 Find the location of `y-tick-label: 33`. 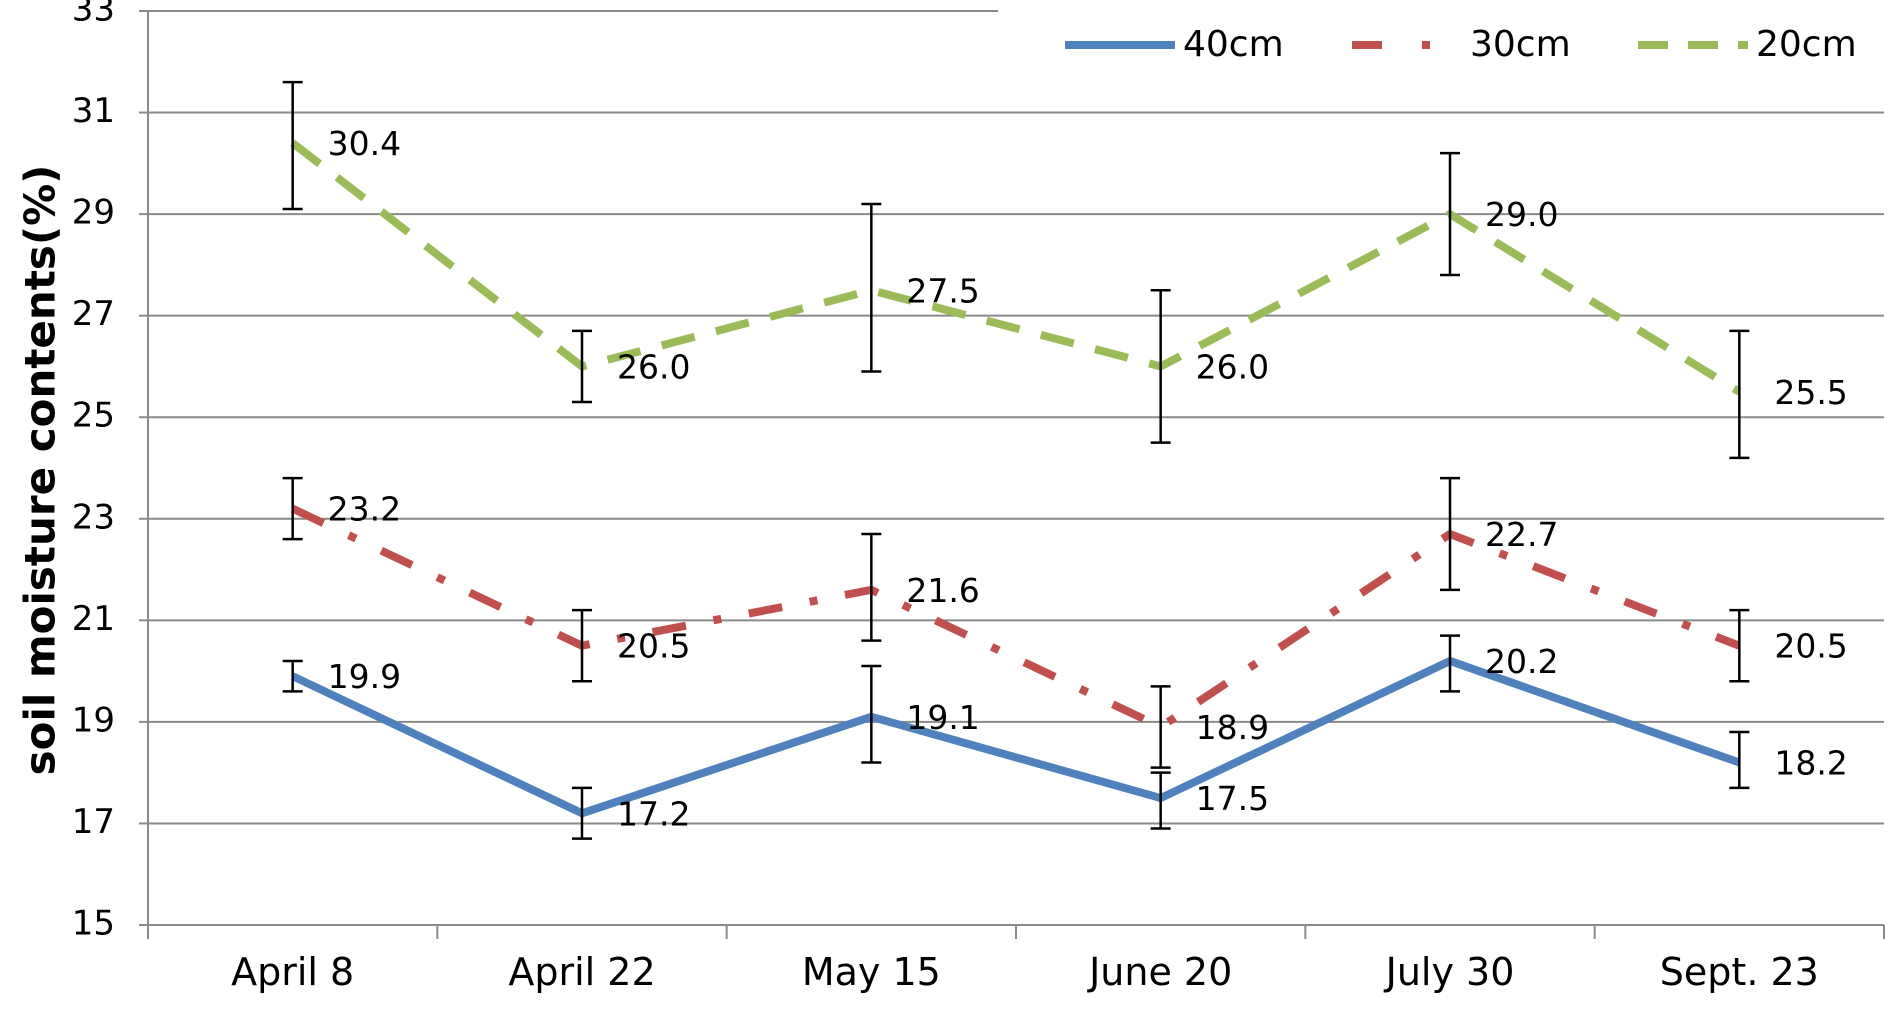

y-tick-label: 33 is located at coordinates (93, 15).